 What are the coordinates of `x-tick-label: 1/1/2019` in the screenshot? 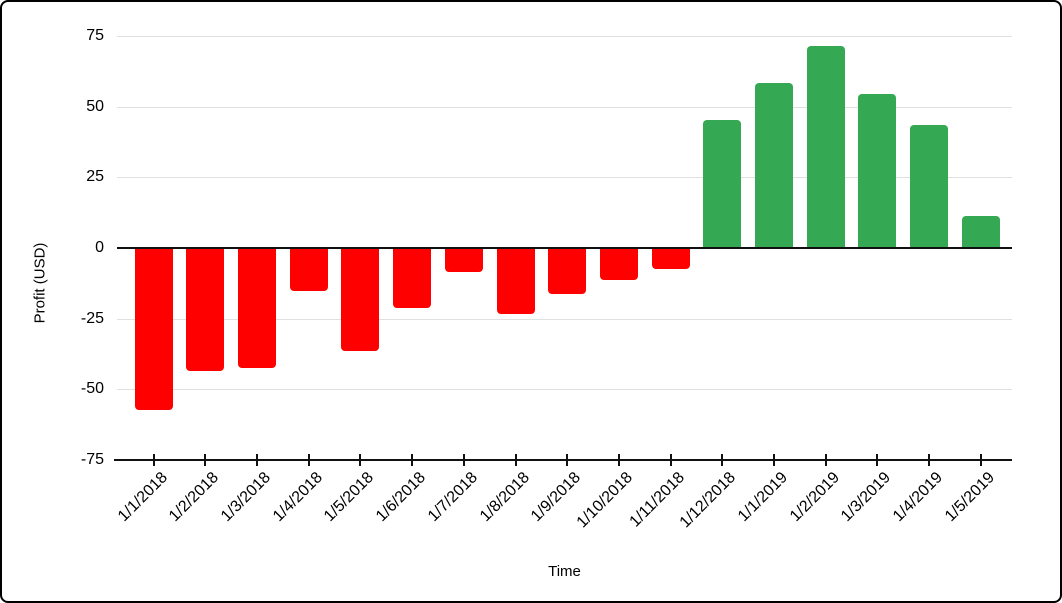 It's located at (762, 497).